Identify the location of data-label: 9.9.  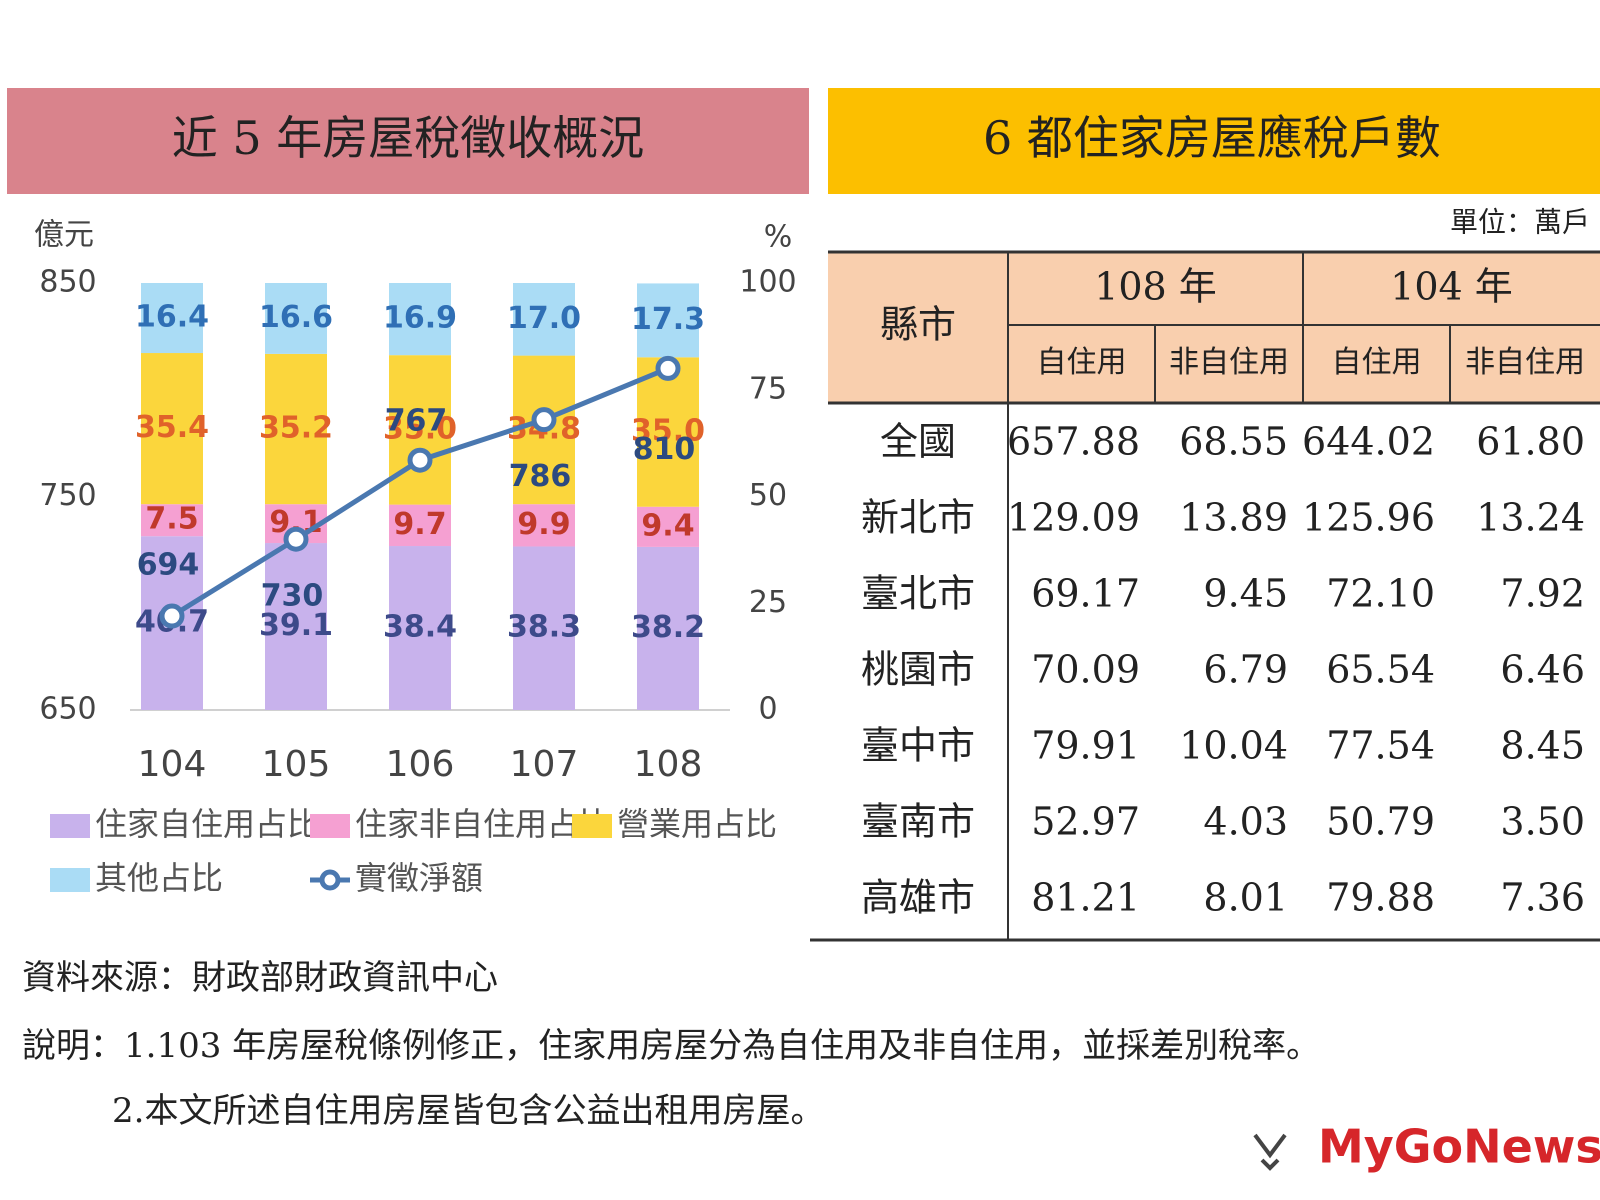
(543, 524).